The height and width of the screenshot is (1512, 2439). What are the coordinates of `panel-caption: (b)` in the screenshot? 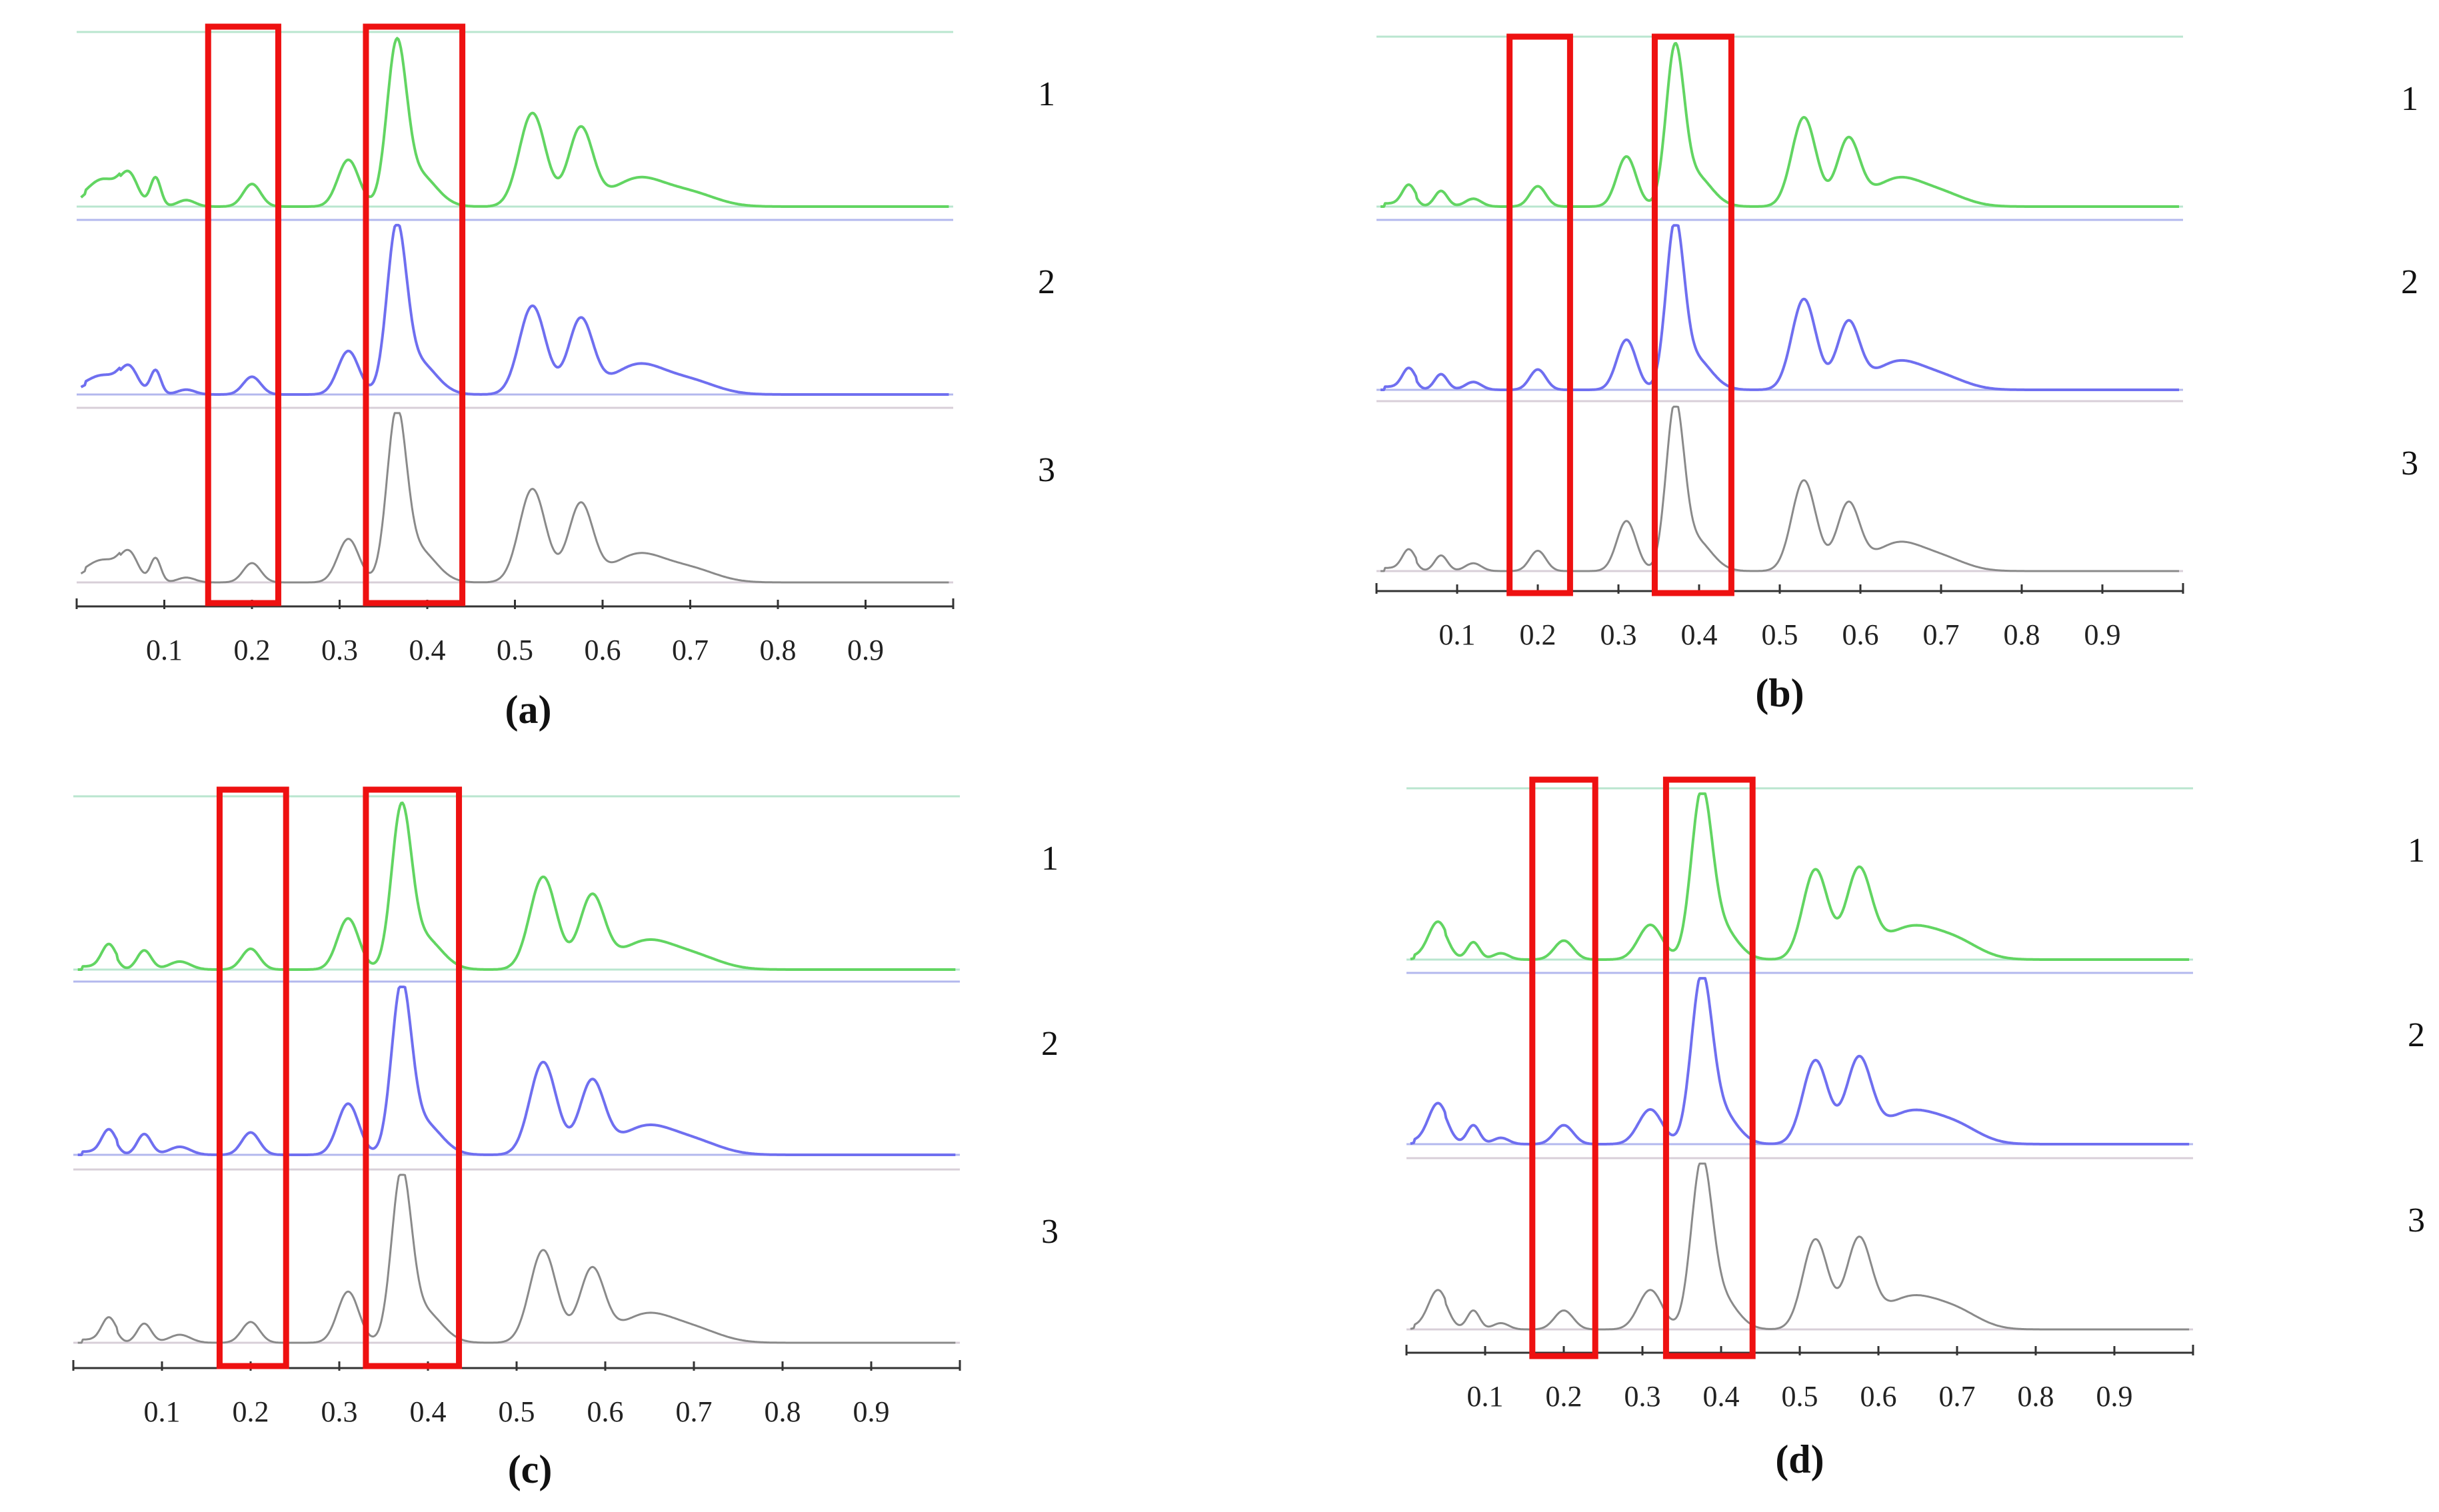 It's located at (1780, 693).